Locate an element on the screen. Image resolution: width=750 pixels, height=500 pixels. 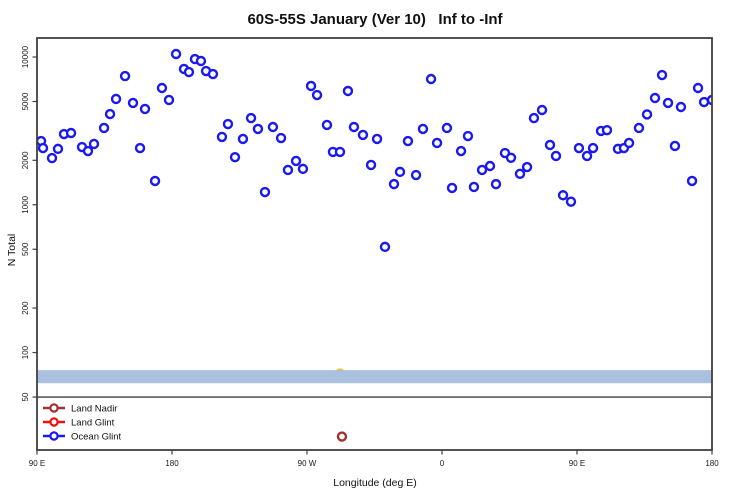
legend-label: Ocean Glint is located at coordinates (96, 437).